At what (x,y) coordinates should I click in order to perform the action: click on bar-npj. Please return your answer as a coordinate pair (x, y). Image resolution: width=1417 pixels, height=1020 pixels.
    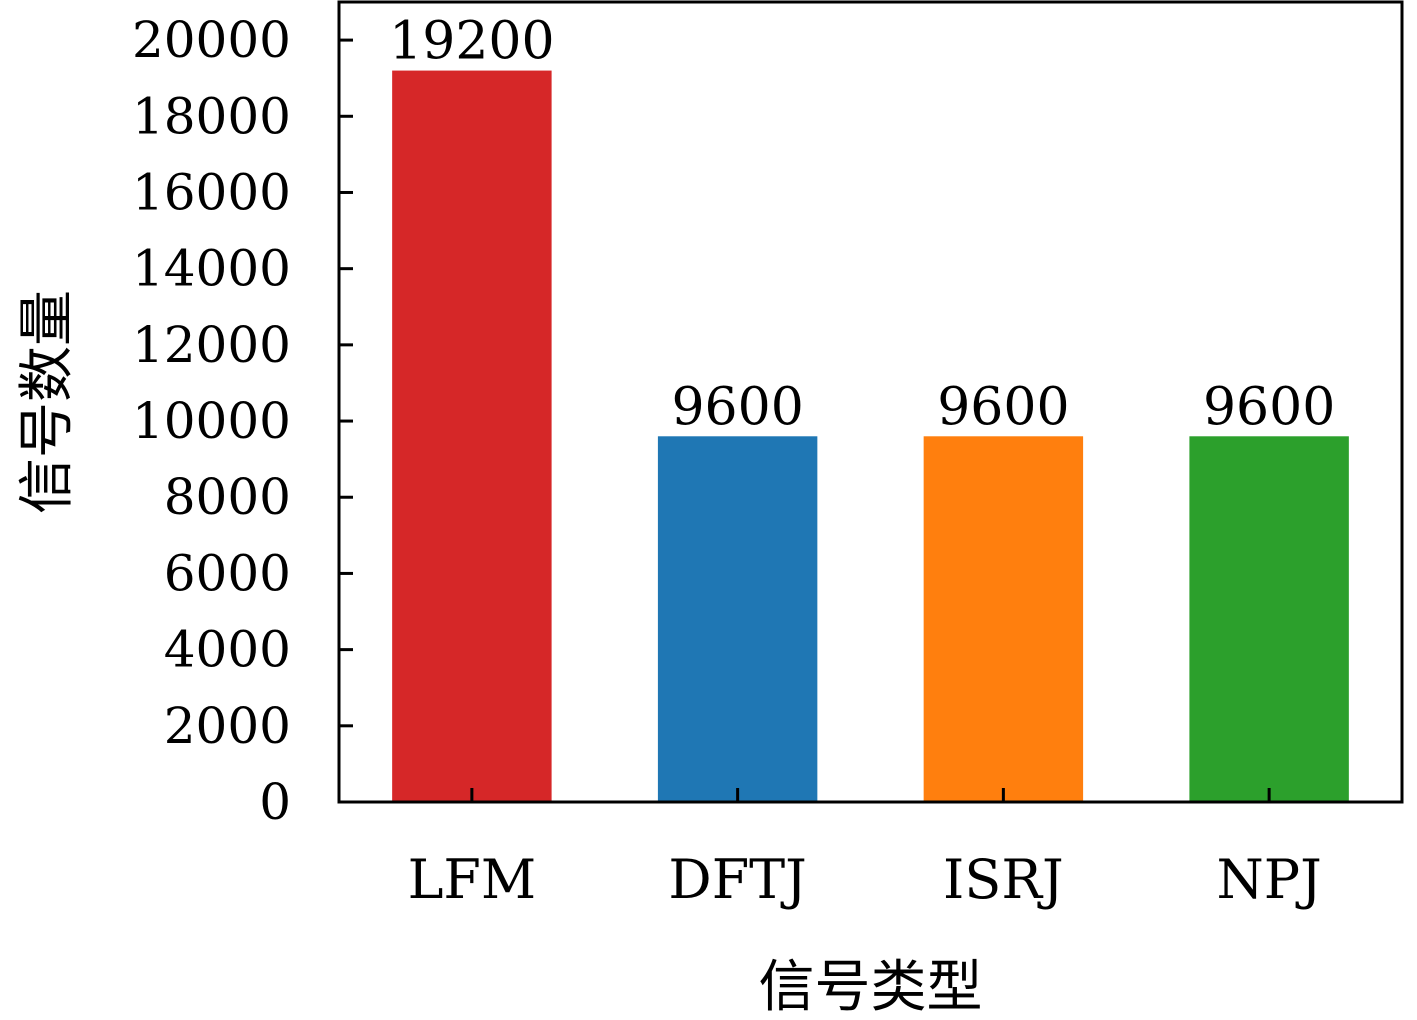
    Looking at the image, I should click on (1269, 619).